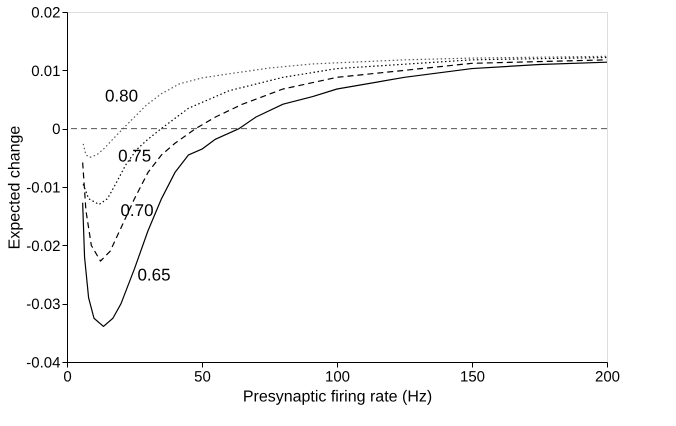  Describe the element at coordinates (43, 246) in the screenshot. I see `y-tick-label: -0.02` at that location.